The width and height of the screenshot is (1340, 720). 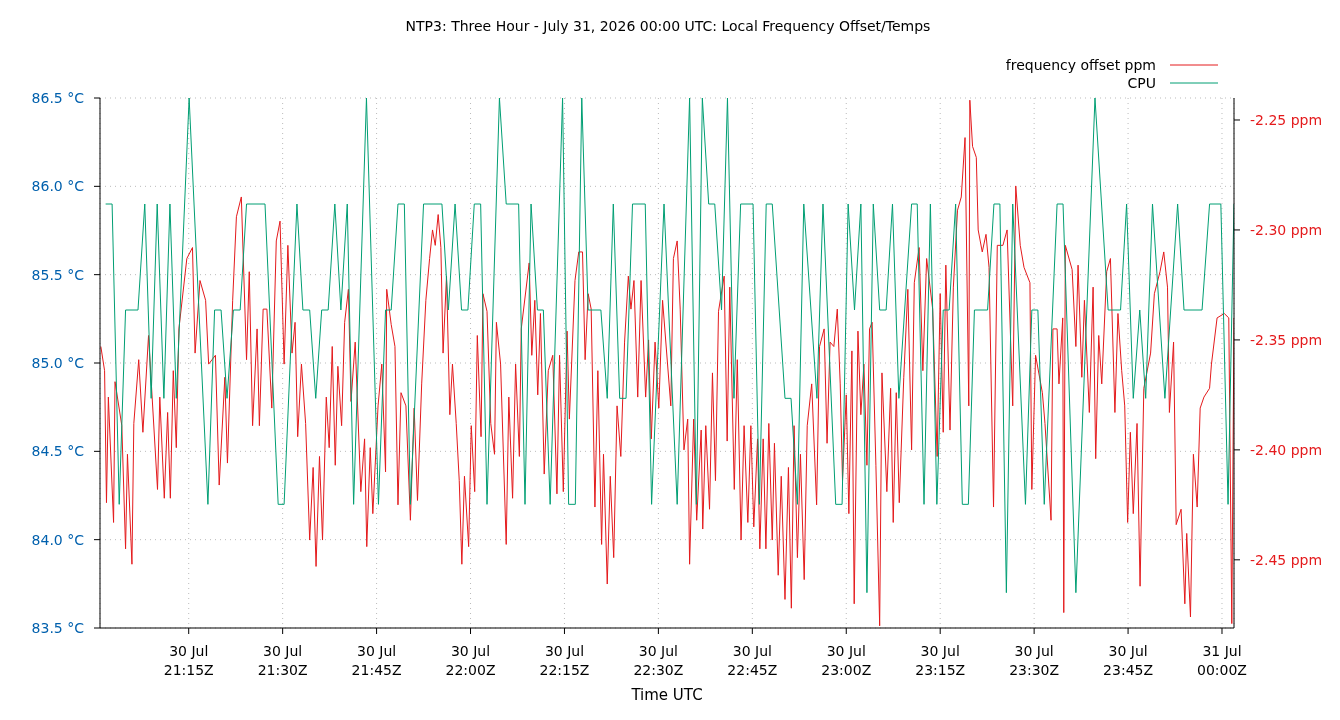 I want to click on x-tick-label: 30 Jul 22:15Z, so click(x=564, y=660).